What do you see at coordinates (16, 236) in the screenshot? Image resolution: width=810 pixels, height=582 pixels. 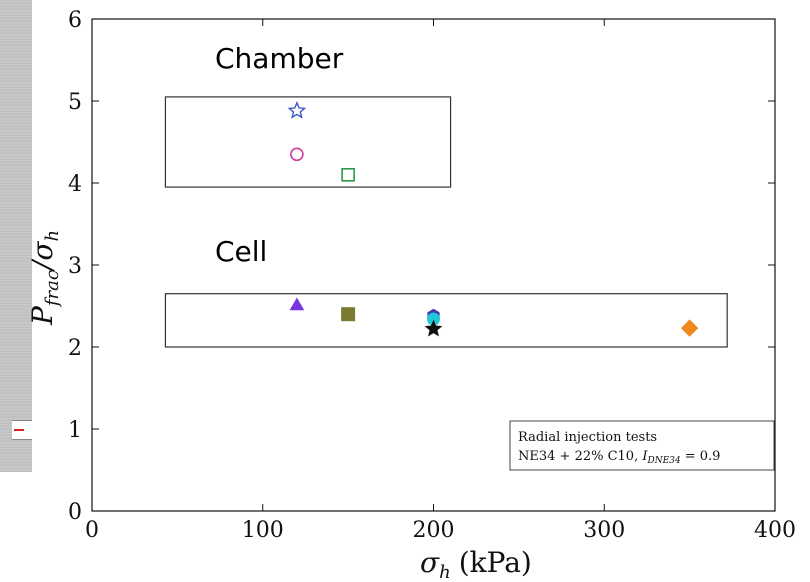 I see `cropped-image-strip` at bounding box center [16, 236].